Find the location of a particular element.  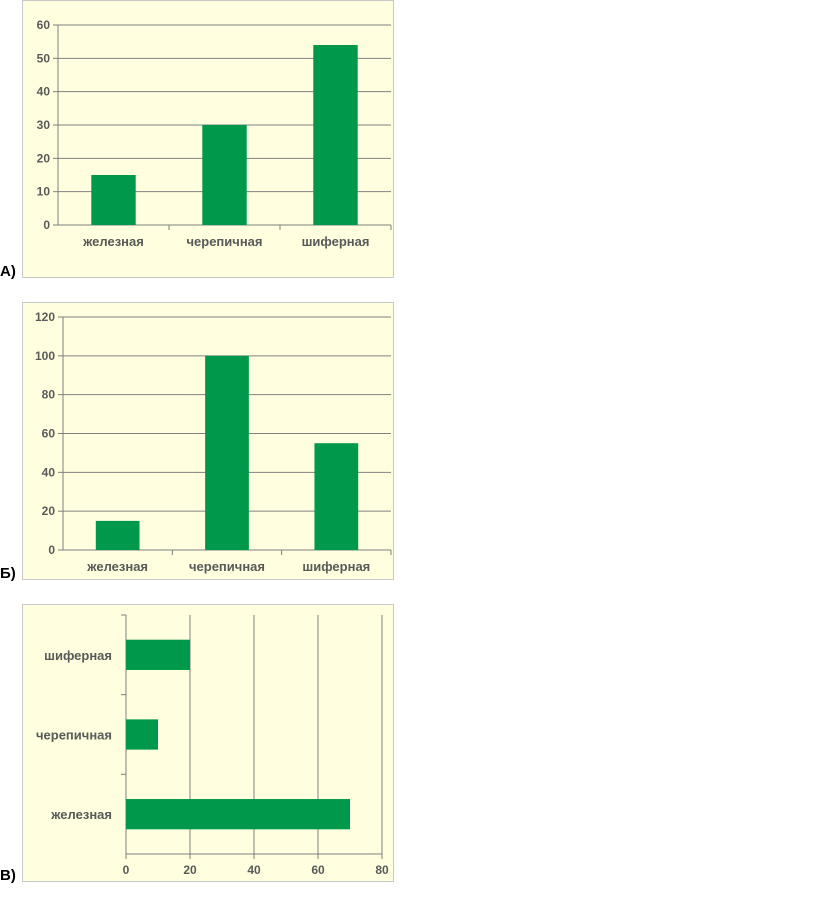

chart-c-category-label: черепичная is located at coordinates (74, 735).